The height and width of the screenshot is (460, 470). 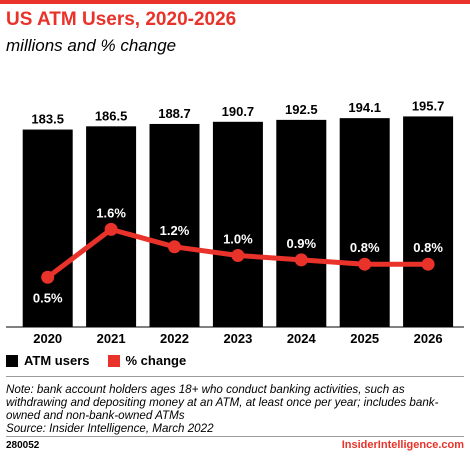 What do you see at coordinates (121, 19) in the screenshot?
I see `chart-title: US ATM Users, 2020-2026` at bounding box center [121, 19].